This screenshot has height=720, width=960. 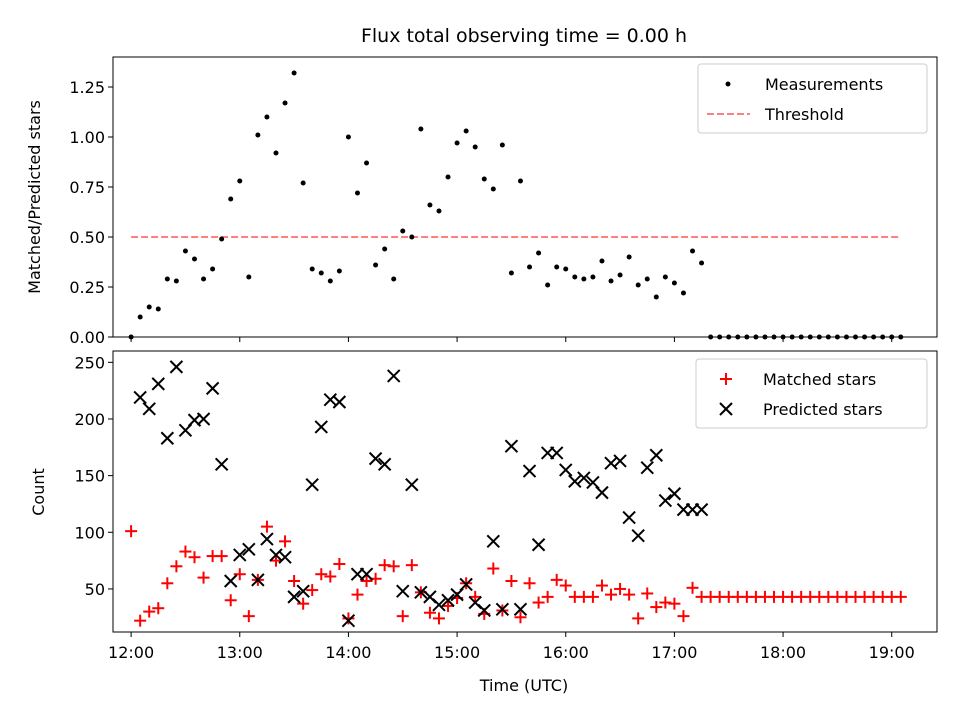 I want to click on x-tick-label: 16:00, so click(x=566, y=652).